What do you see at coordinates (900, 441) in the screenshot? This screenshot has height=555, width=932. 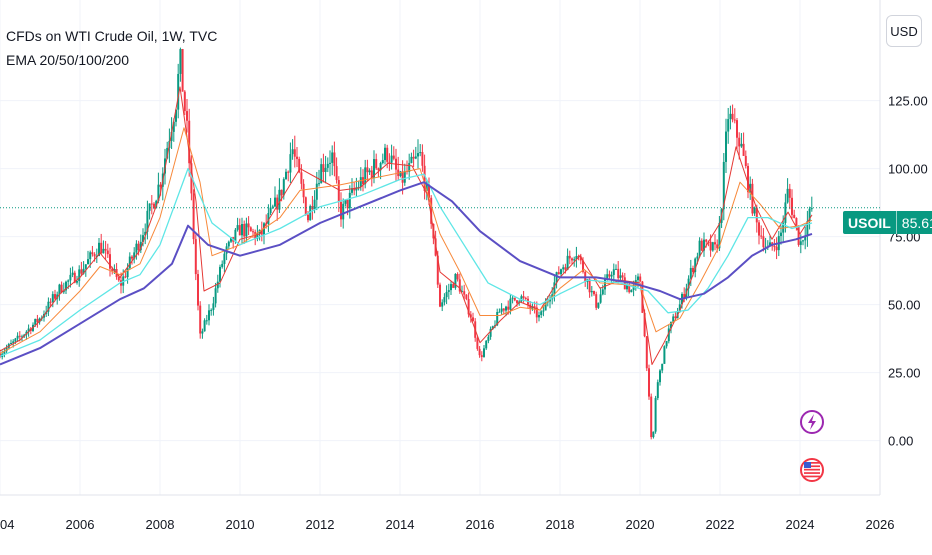 I see `y-tick-label: 0.00` at bounding box center [900, 441].